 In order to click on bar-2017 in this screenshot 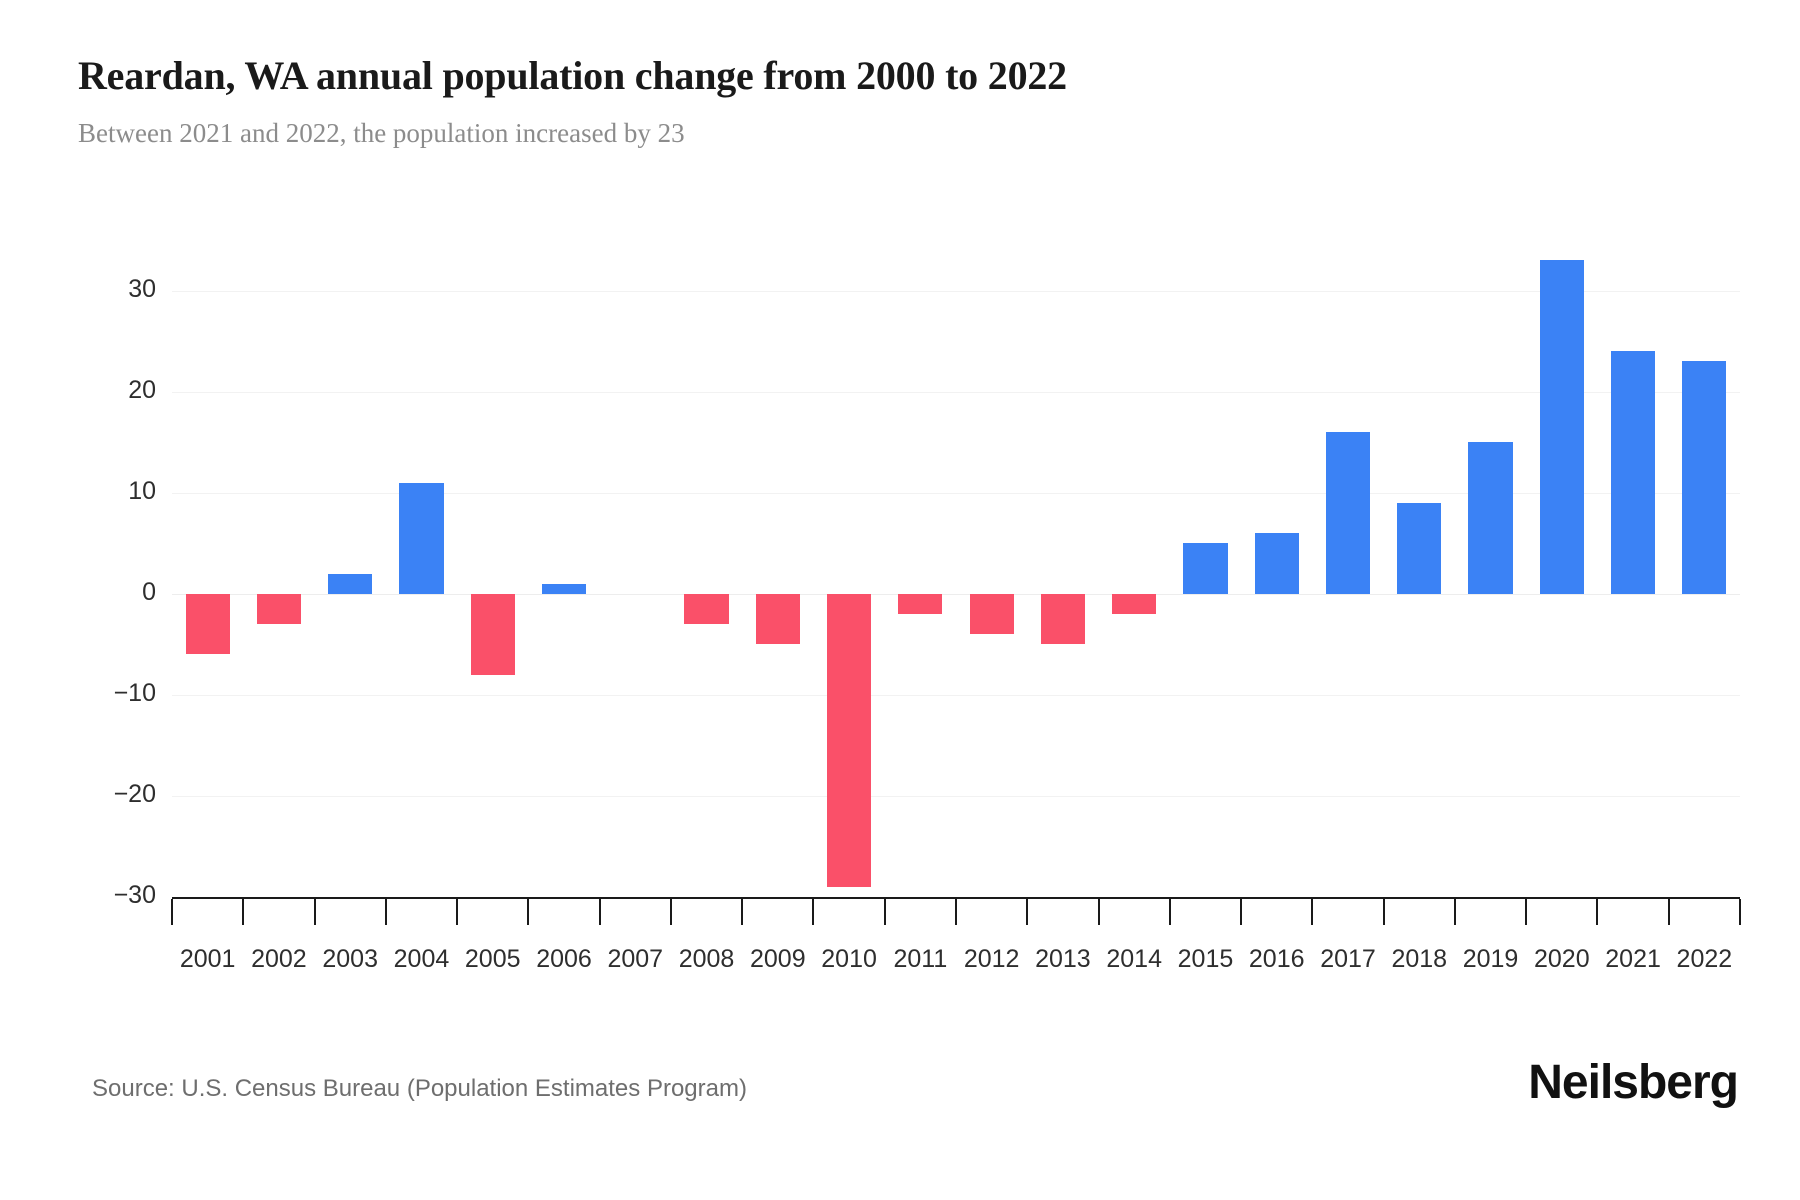, I will do `click(1348, 513)`.